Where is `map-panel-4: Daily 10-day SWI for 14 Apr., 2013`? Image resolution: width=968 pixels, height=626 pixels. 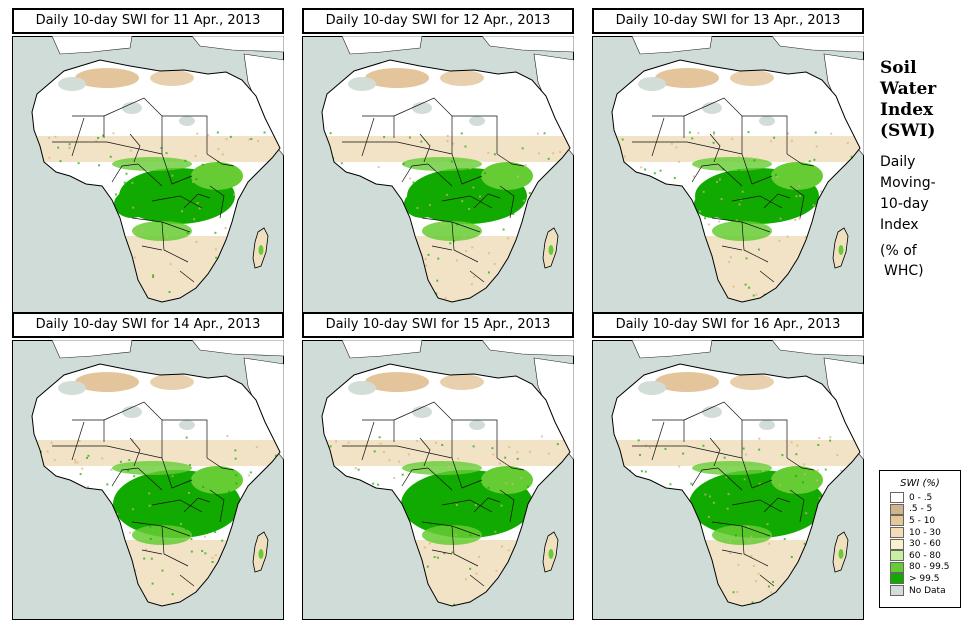
map-panel-4: Daily 10-day SWI for 14 Apr., 2013 is located at coordinates (148, 466).